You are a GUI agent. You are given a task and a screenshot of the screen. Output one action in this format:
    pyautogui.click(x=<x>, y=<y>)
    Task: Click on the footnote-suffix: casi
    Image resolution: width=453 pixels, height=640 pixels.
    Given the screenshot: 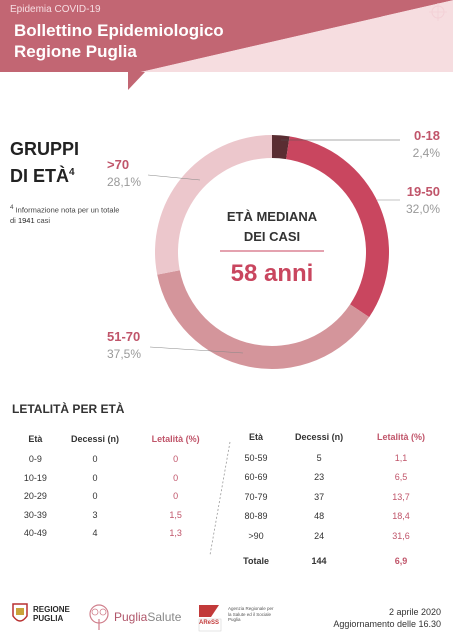 What is the action you would take?
    pyautogui.click(x=43, y=220)
    